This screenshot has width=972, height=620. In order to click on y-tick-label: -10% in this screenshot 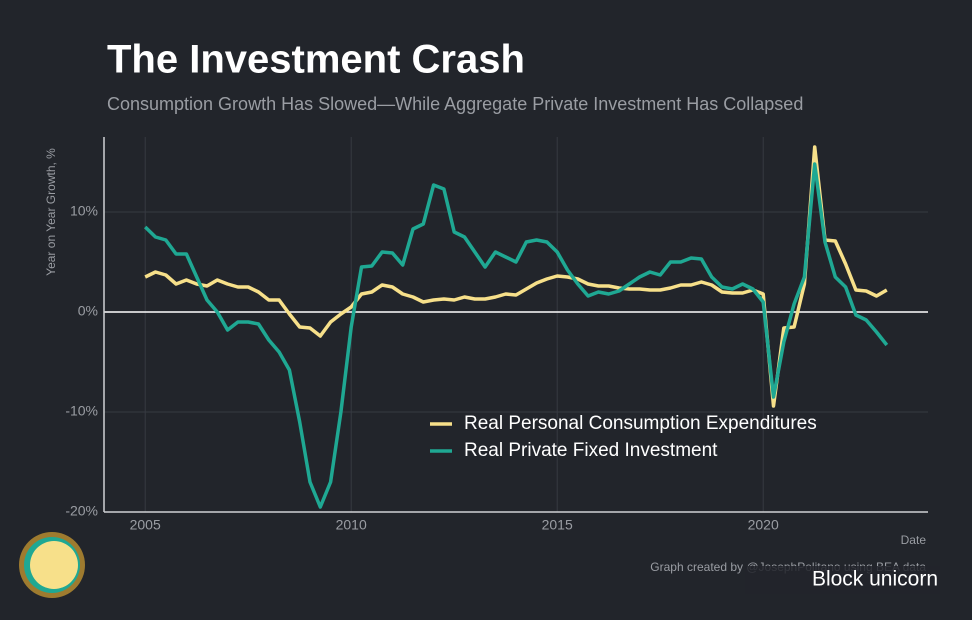, I will do `click(81, 411)`.